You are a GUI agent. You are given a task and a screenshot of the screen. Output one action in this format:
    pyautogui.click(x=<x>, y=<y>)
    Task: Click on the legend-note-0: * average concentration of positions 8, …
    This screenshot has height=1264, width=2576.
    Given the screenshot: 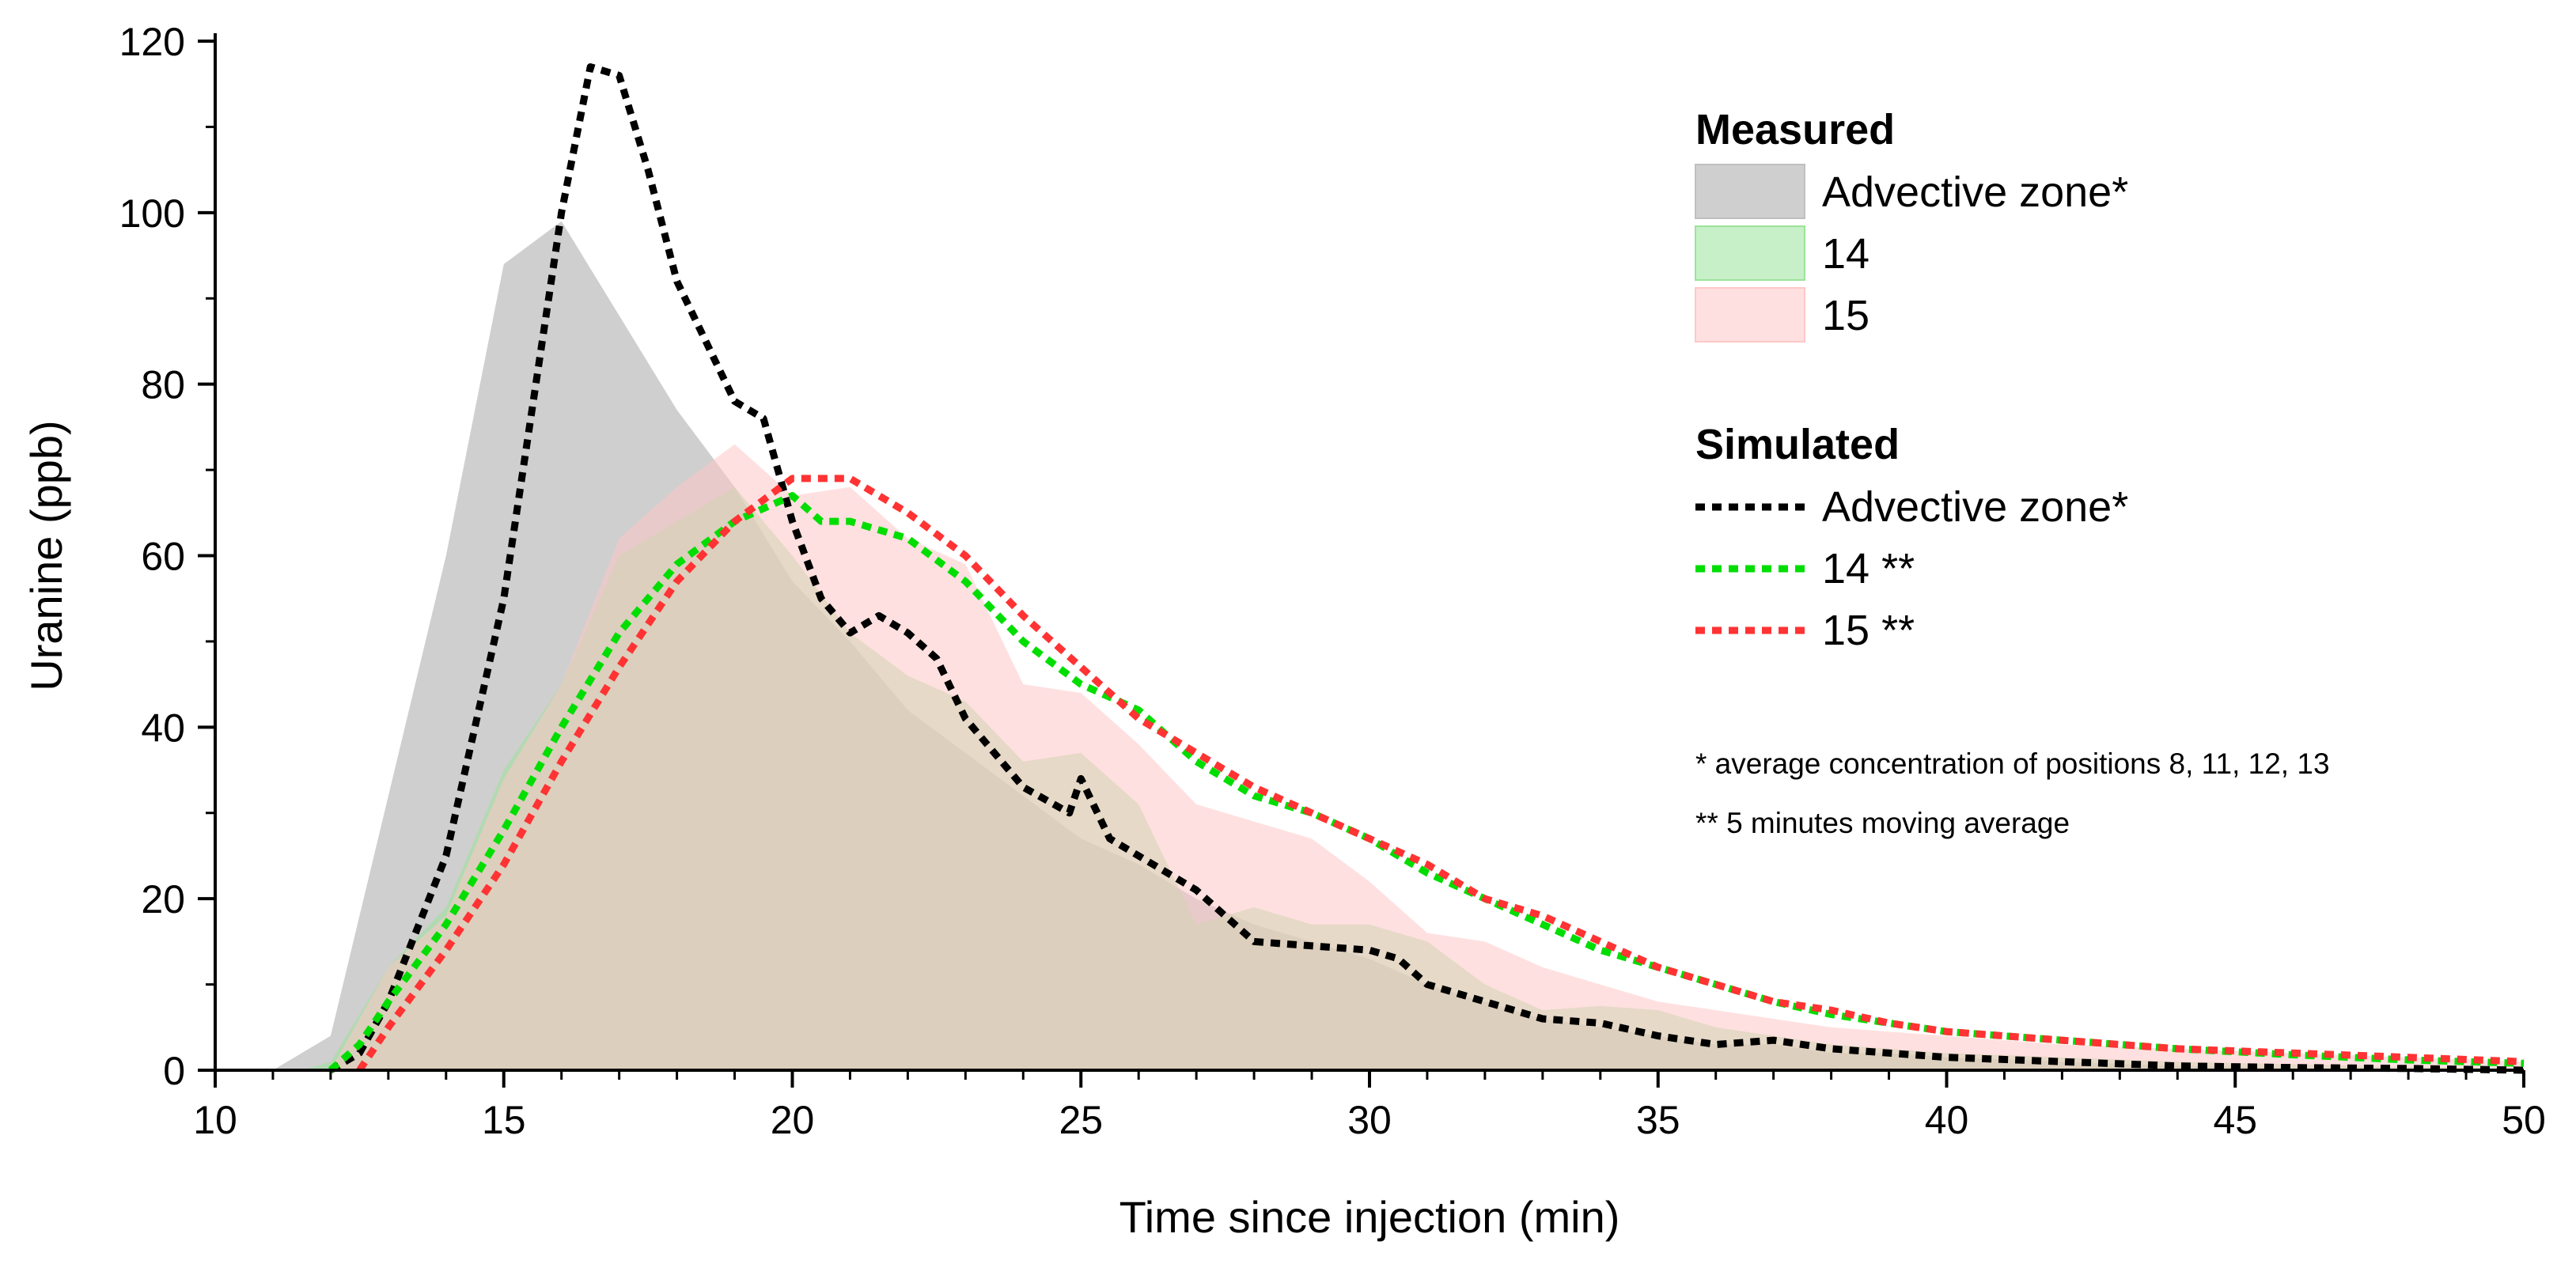 What is the action you would take?
    pyautogui.click(x=2012, y=763)
    